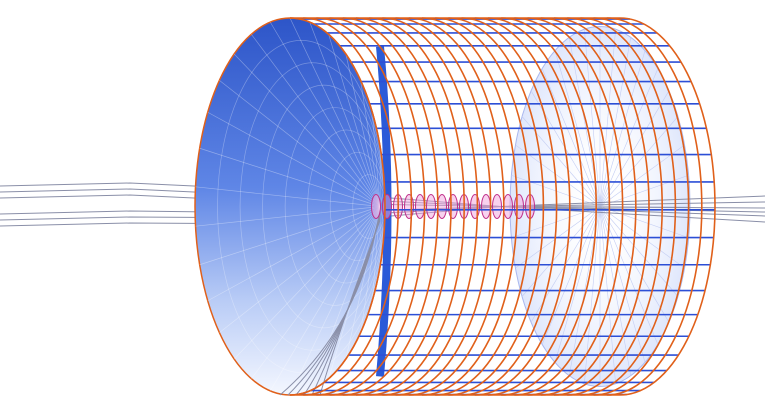  I want to click on beam-curve, so click(350, 308).